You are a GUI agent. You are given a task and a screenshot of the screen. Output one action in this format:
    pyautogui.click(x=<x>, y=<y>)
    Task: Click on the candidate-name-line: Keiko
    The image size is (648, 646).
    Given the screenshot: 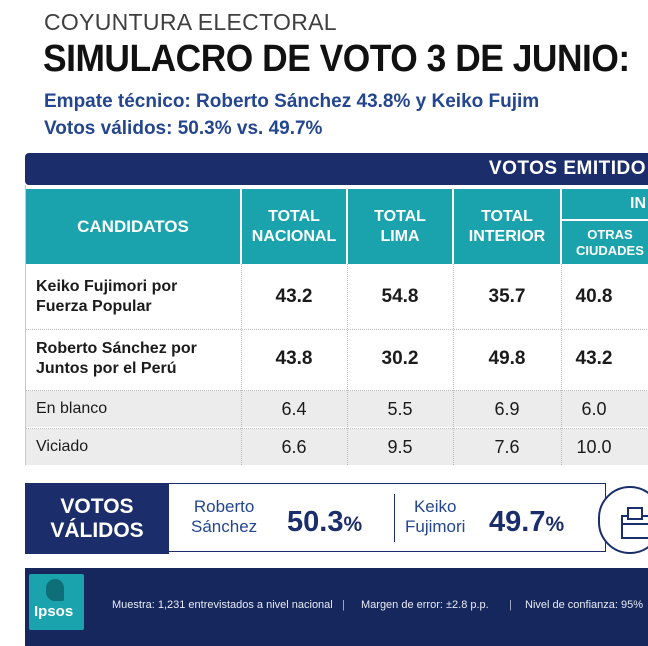 What is the action you would take?
    pyautogui.click(x=435, y=506)
    